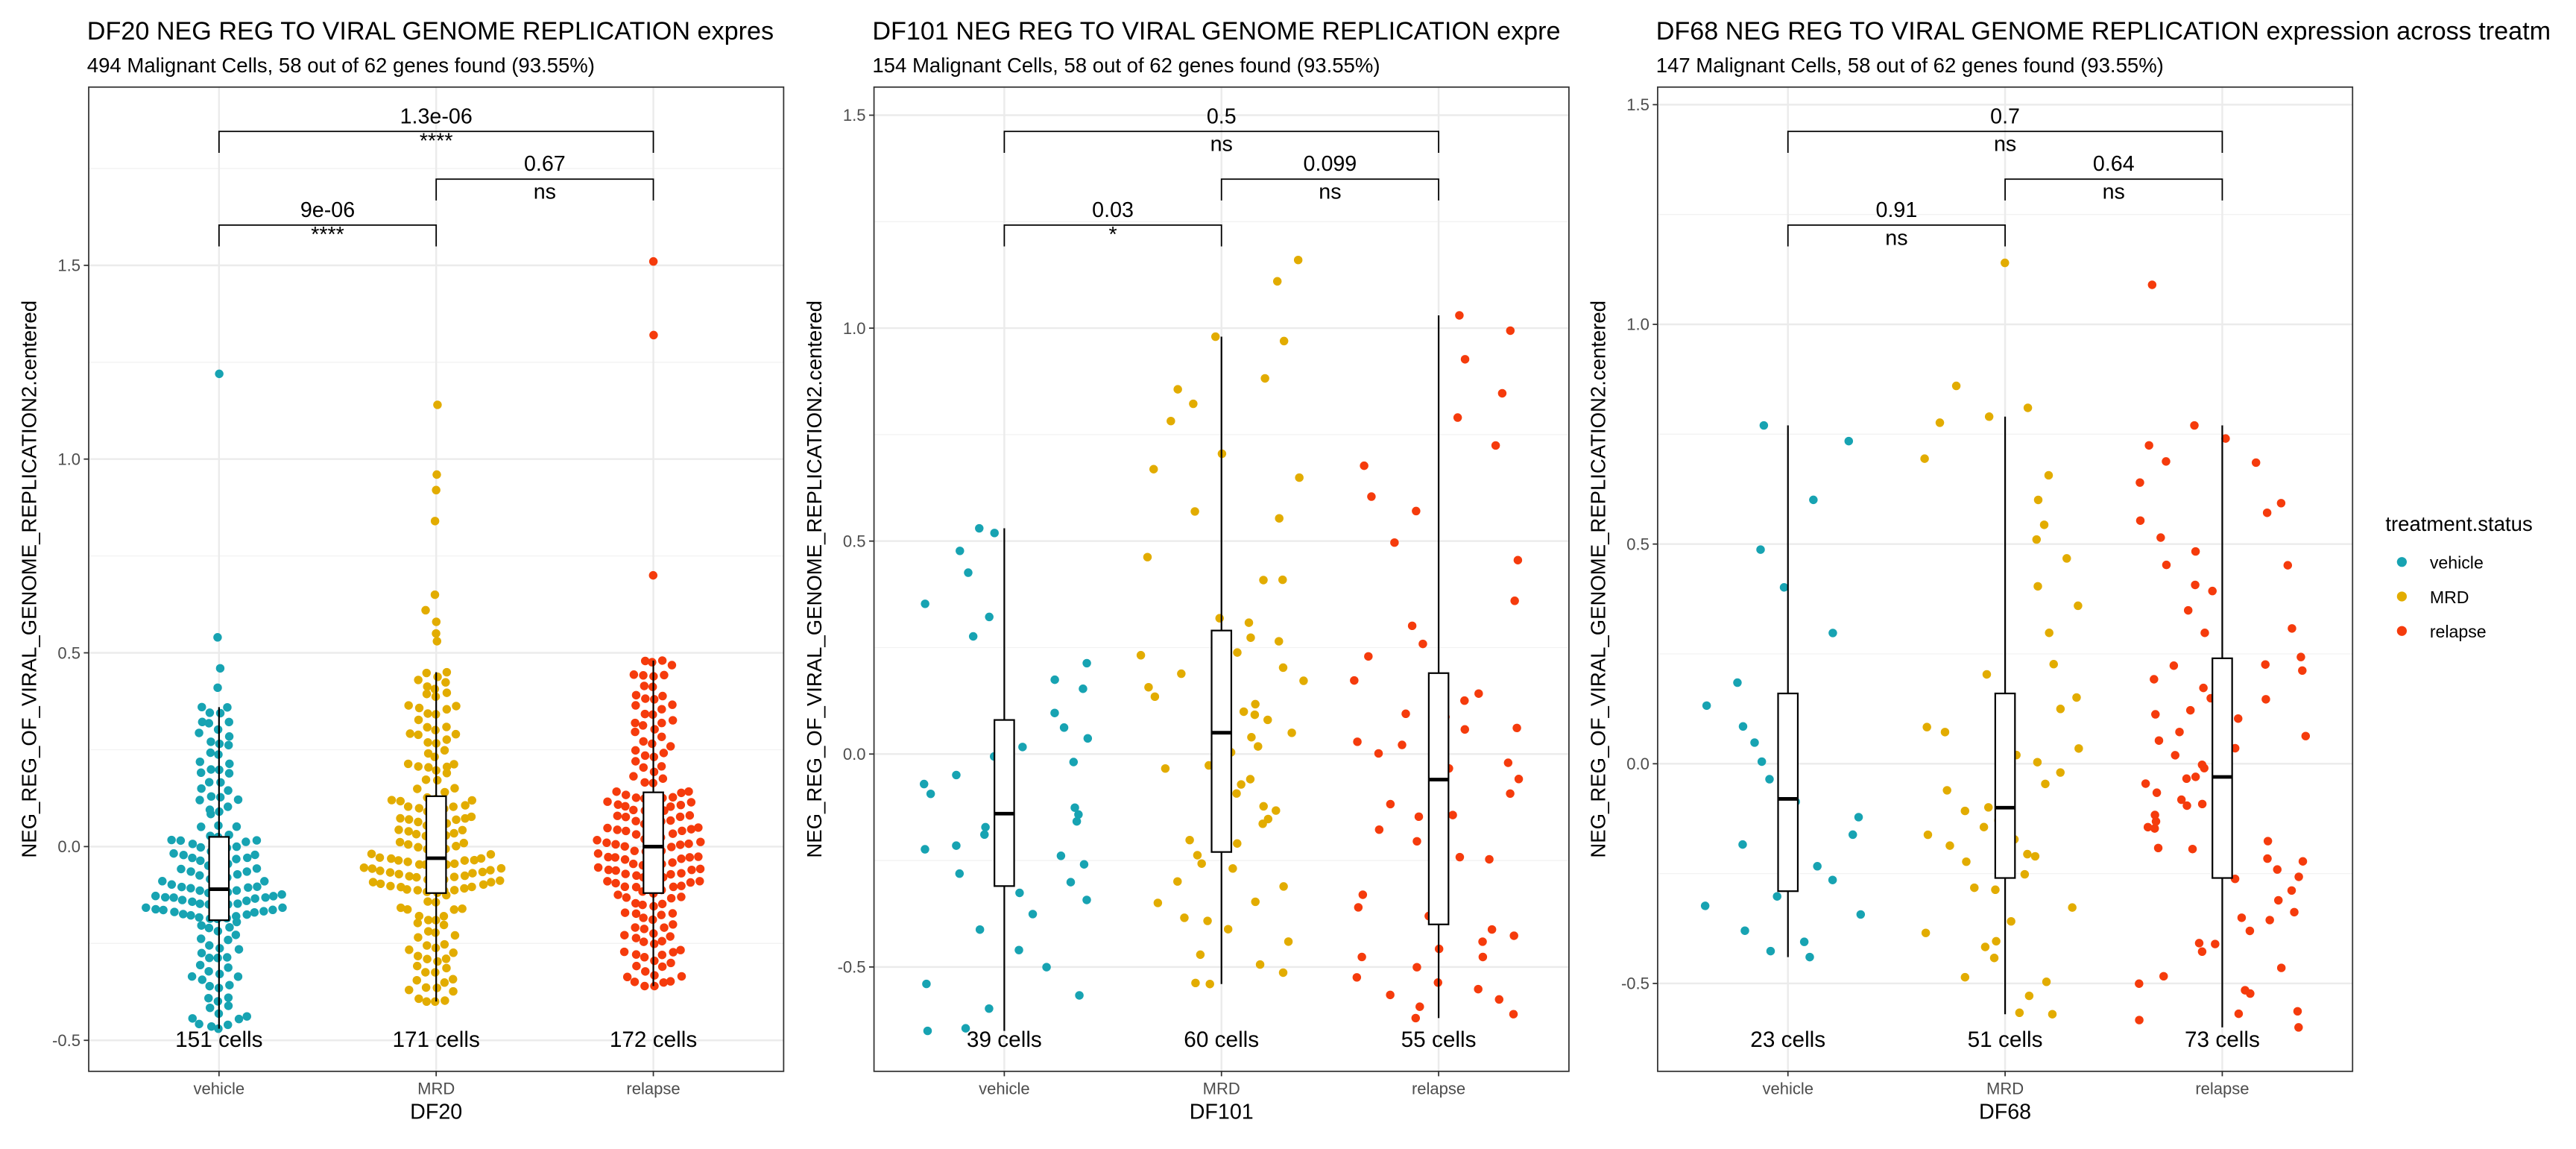 The height and width of the screenshot is (1149, 2576). What do you see at coordinates (1638, 544) in the screenshot?
I see `y-tick-label: 0.5` at bounding box center [1638, 544].